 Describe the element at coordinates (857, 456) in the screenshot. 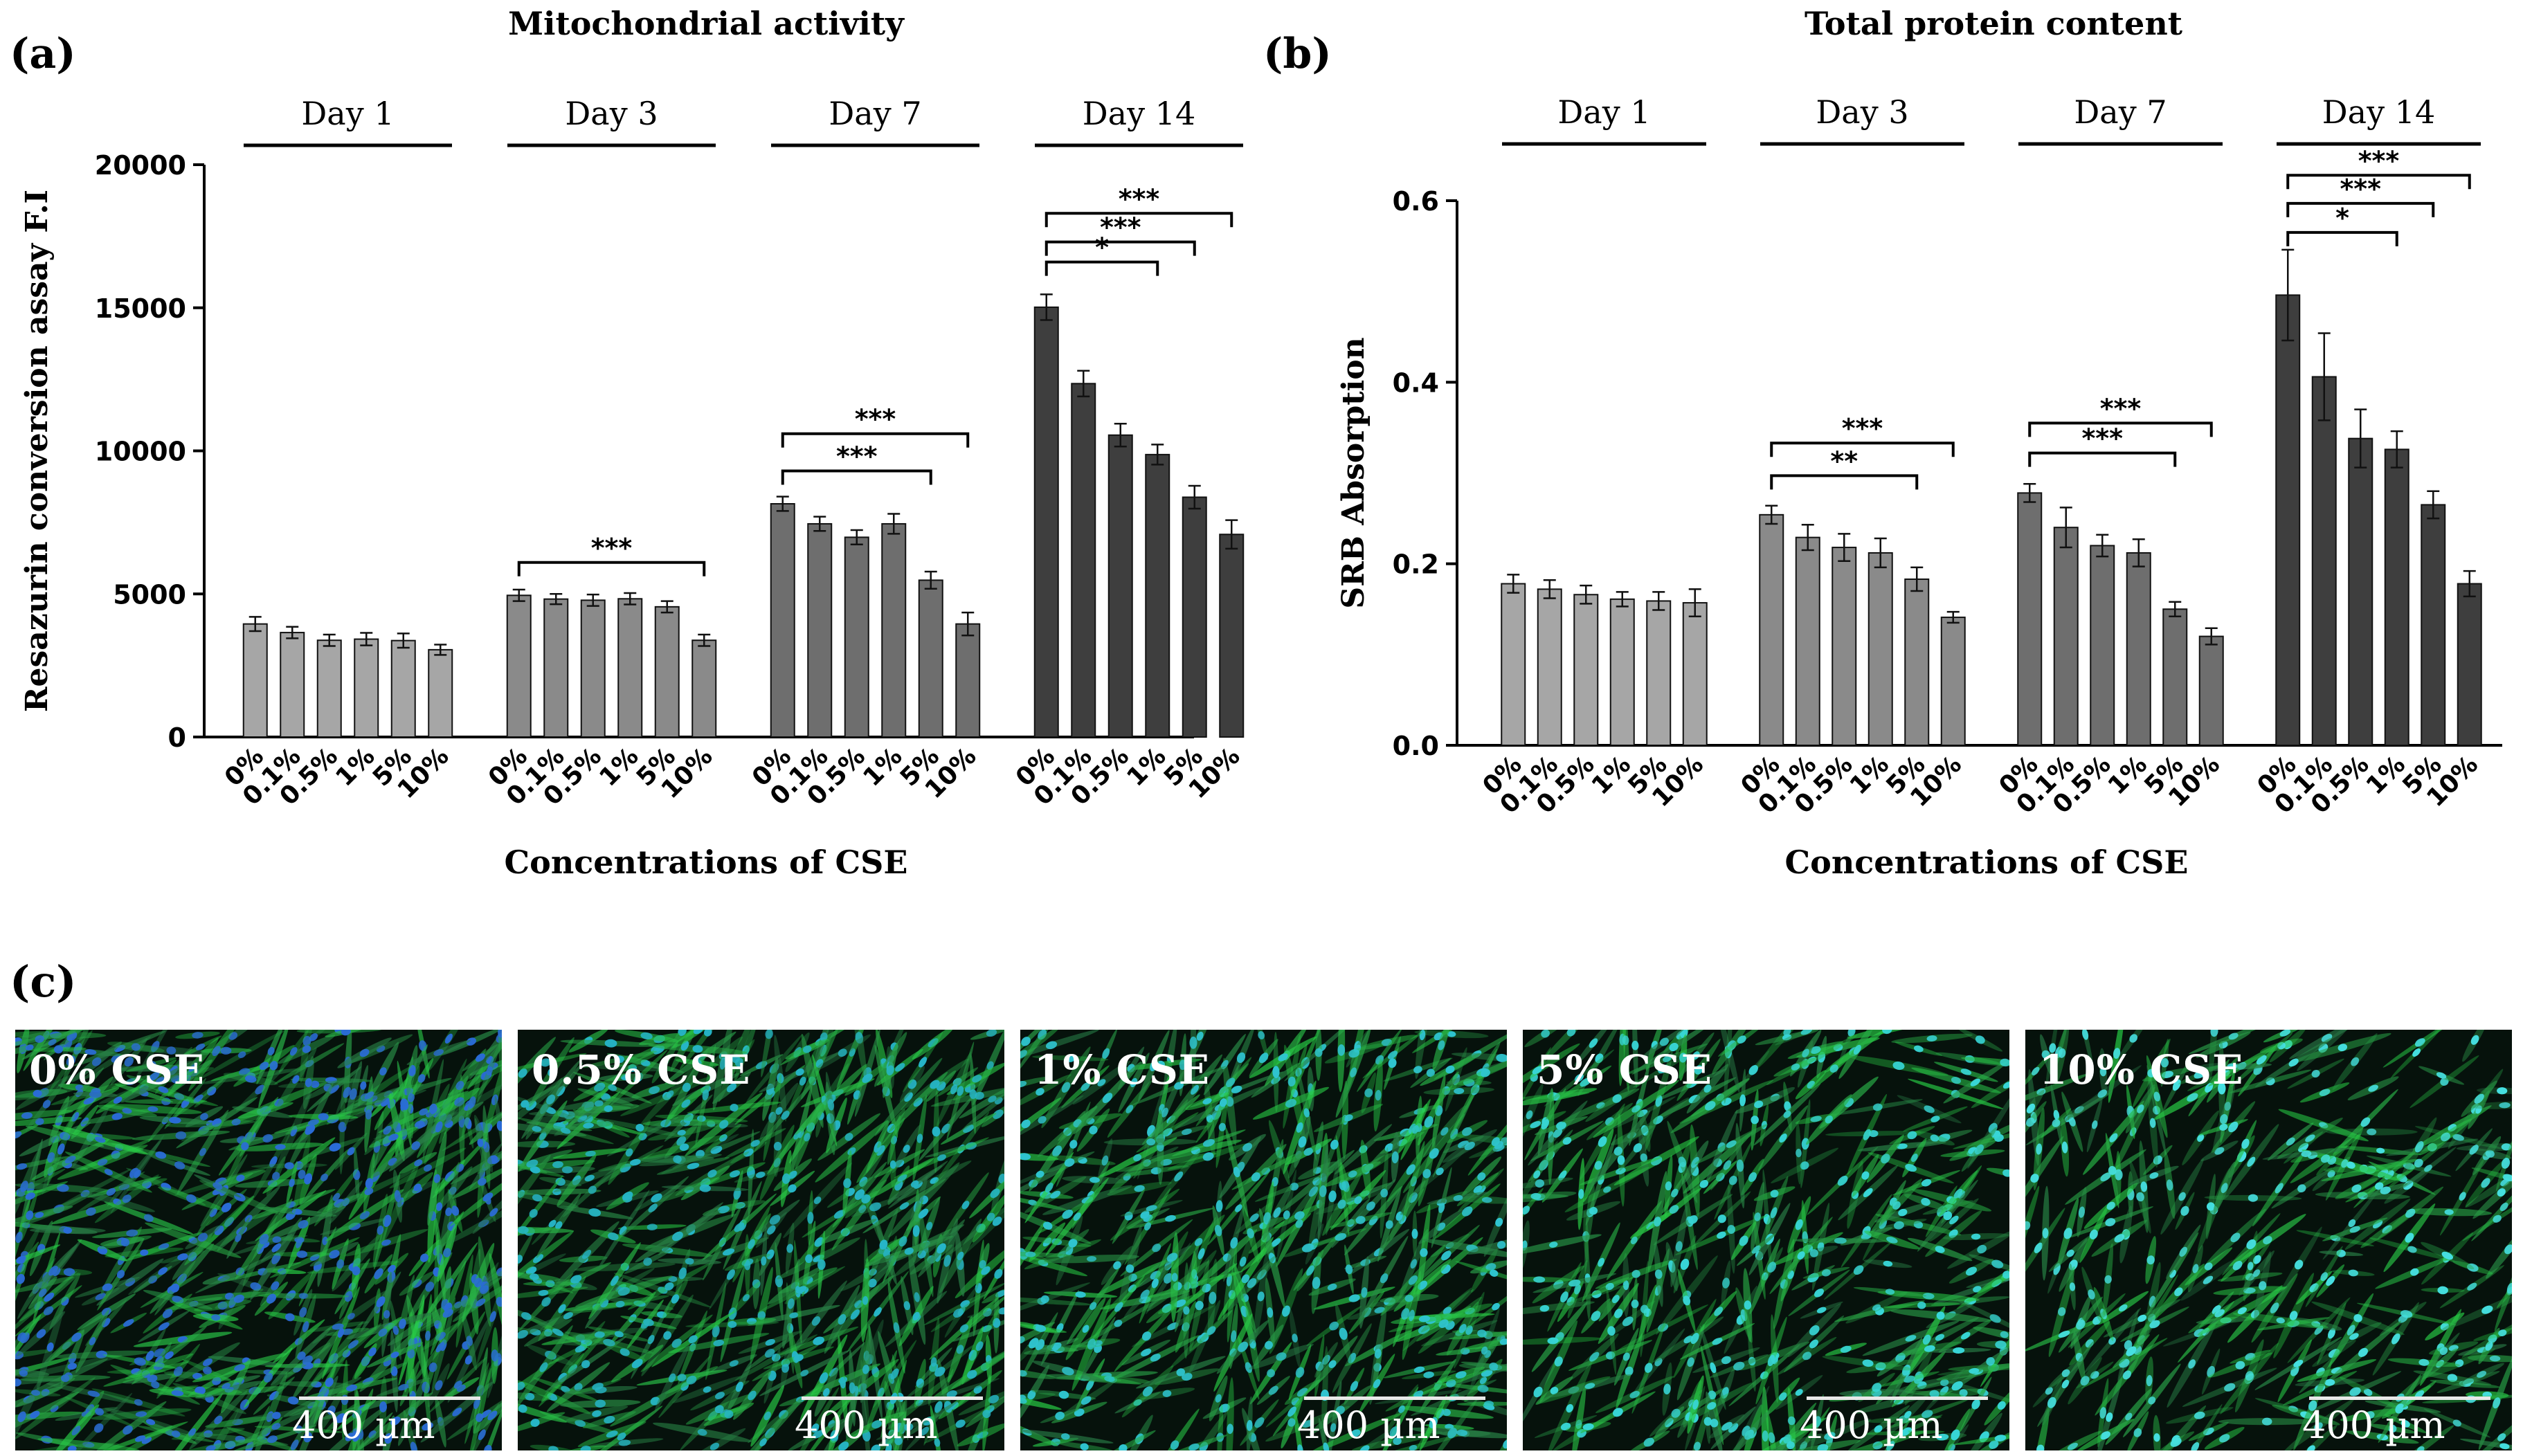

I see `significance-label: ***` at that location.